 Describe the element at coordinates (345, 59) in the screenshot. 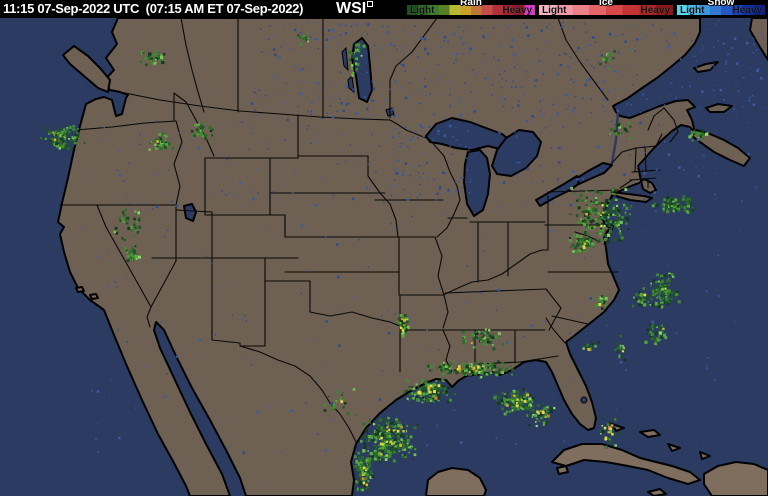

I see `lake-winnipegosis` at that location.